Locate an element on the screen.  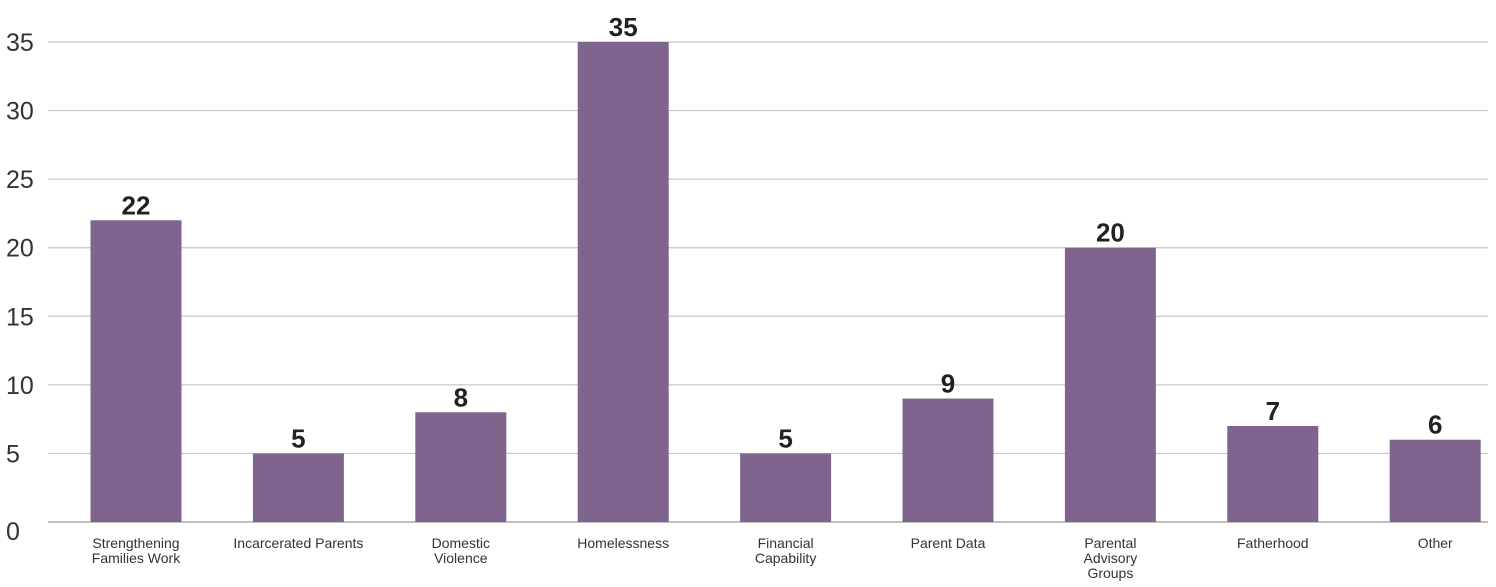
x-tick-label: Homelessness is located at coordinates (623, 543).